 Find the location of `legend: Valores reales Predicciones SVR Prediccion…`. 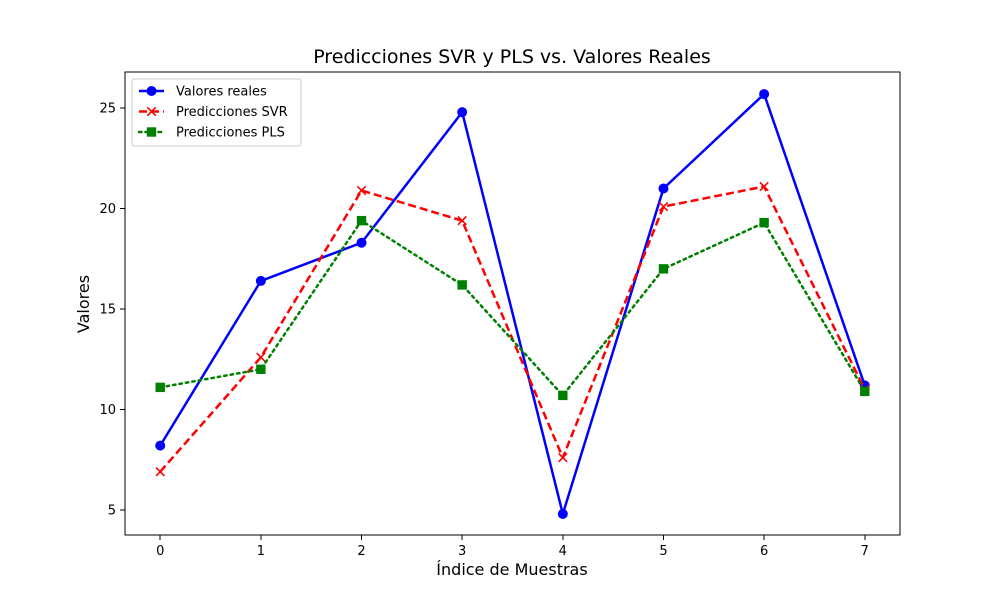

legend: Valores reales Predicciones SVR Prediccion… is located at coordinates (216, 112).